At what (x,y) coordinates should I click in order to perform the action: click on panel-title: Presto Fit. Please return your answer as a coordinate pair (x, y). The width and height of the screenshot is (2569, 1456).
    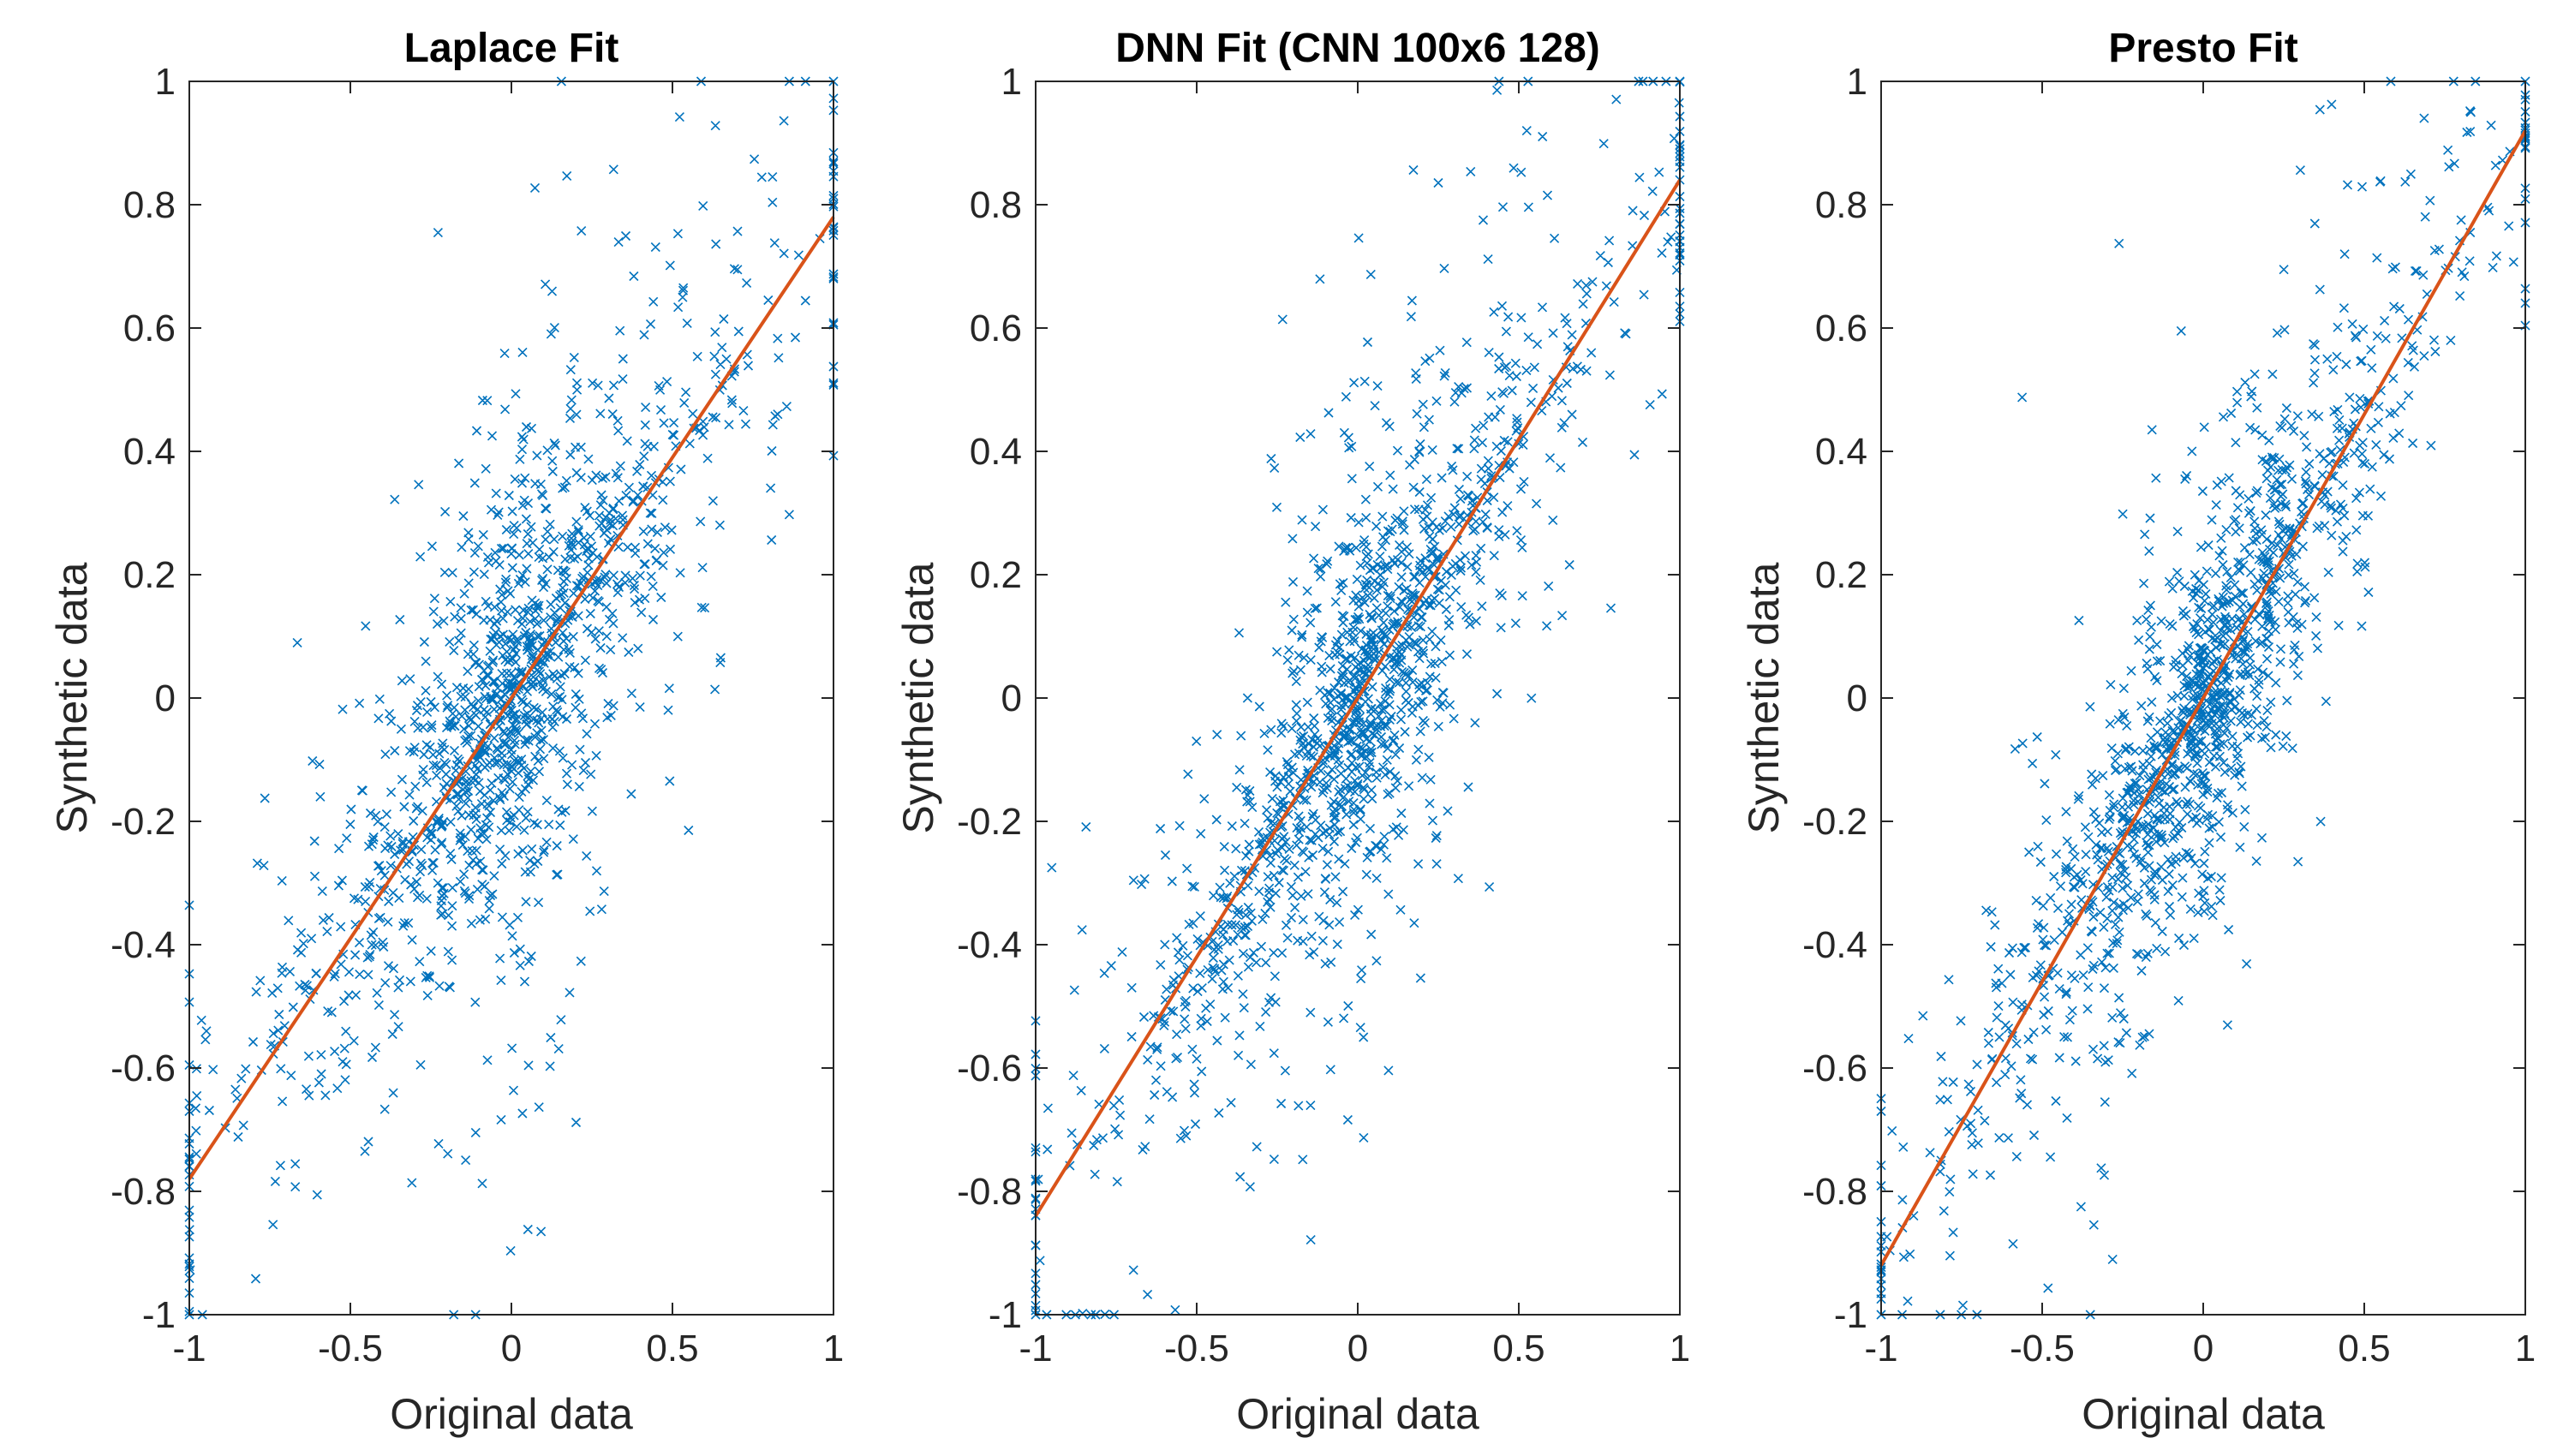
    Looking at the image, I should click on (2202, 48).